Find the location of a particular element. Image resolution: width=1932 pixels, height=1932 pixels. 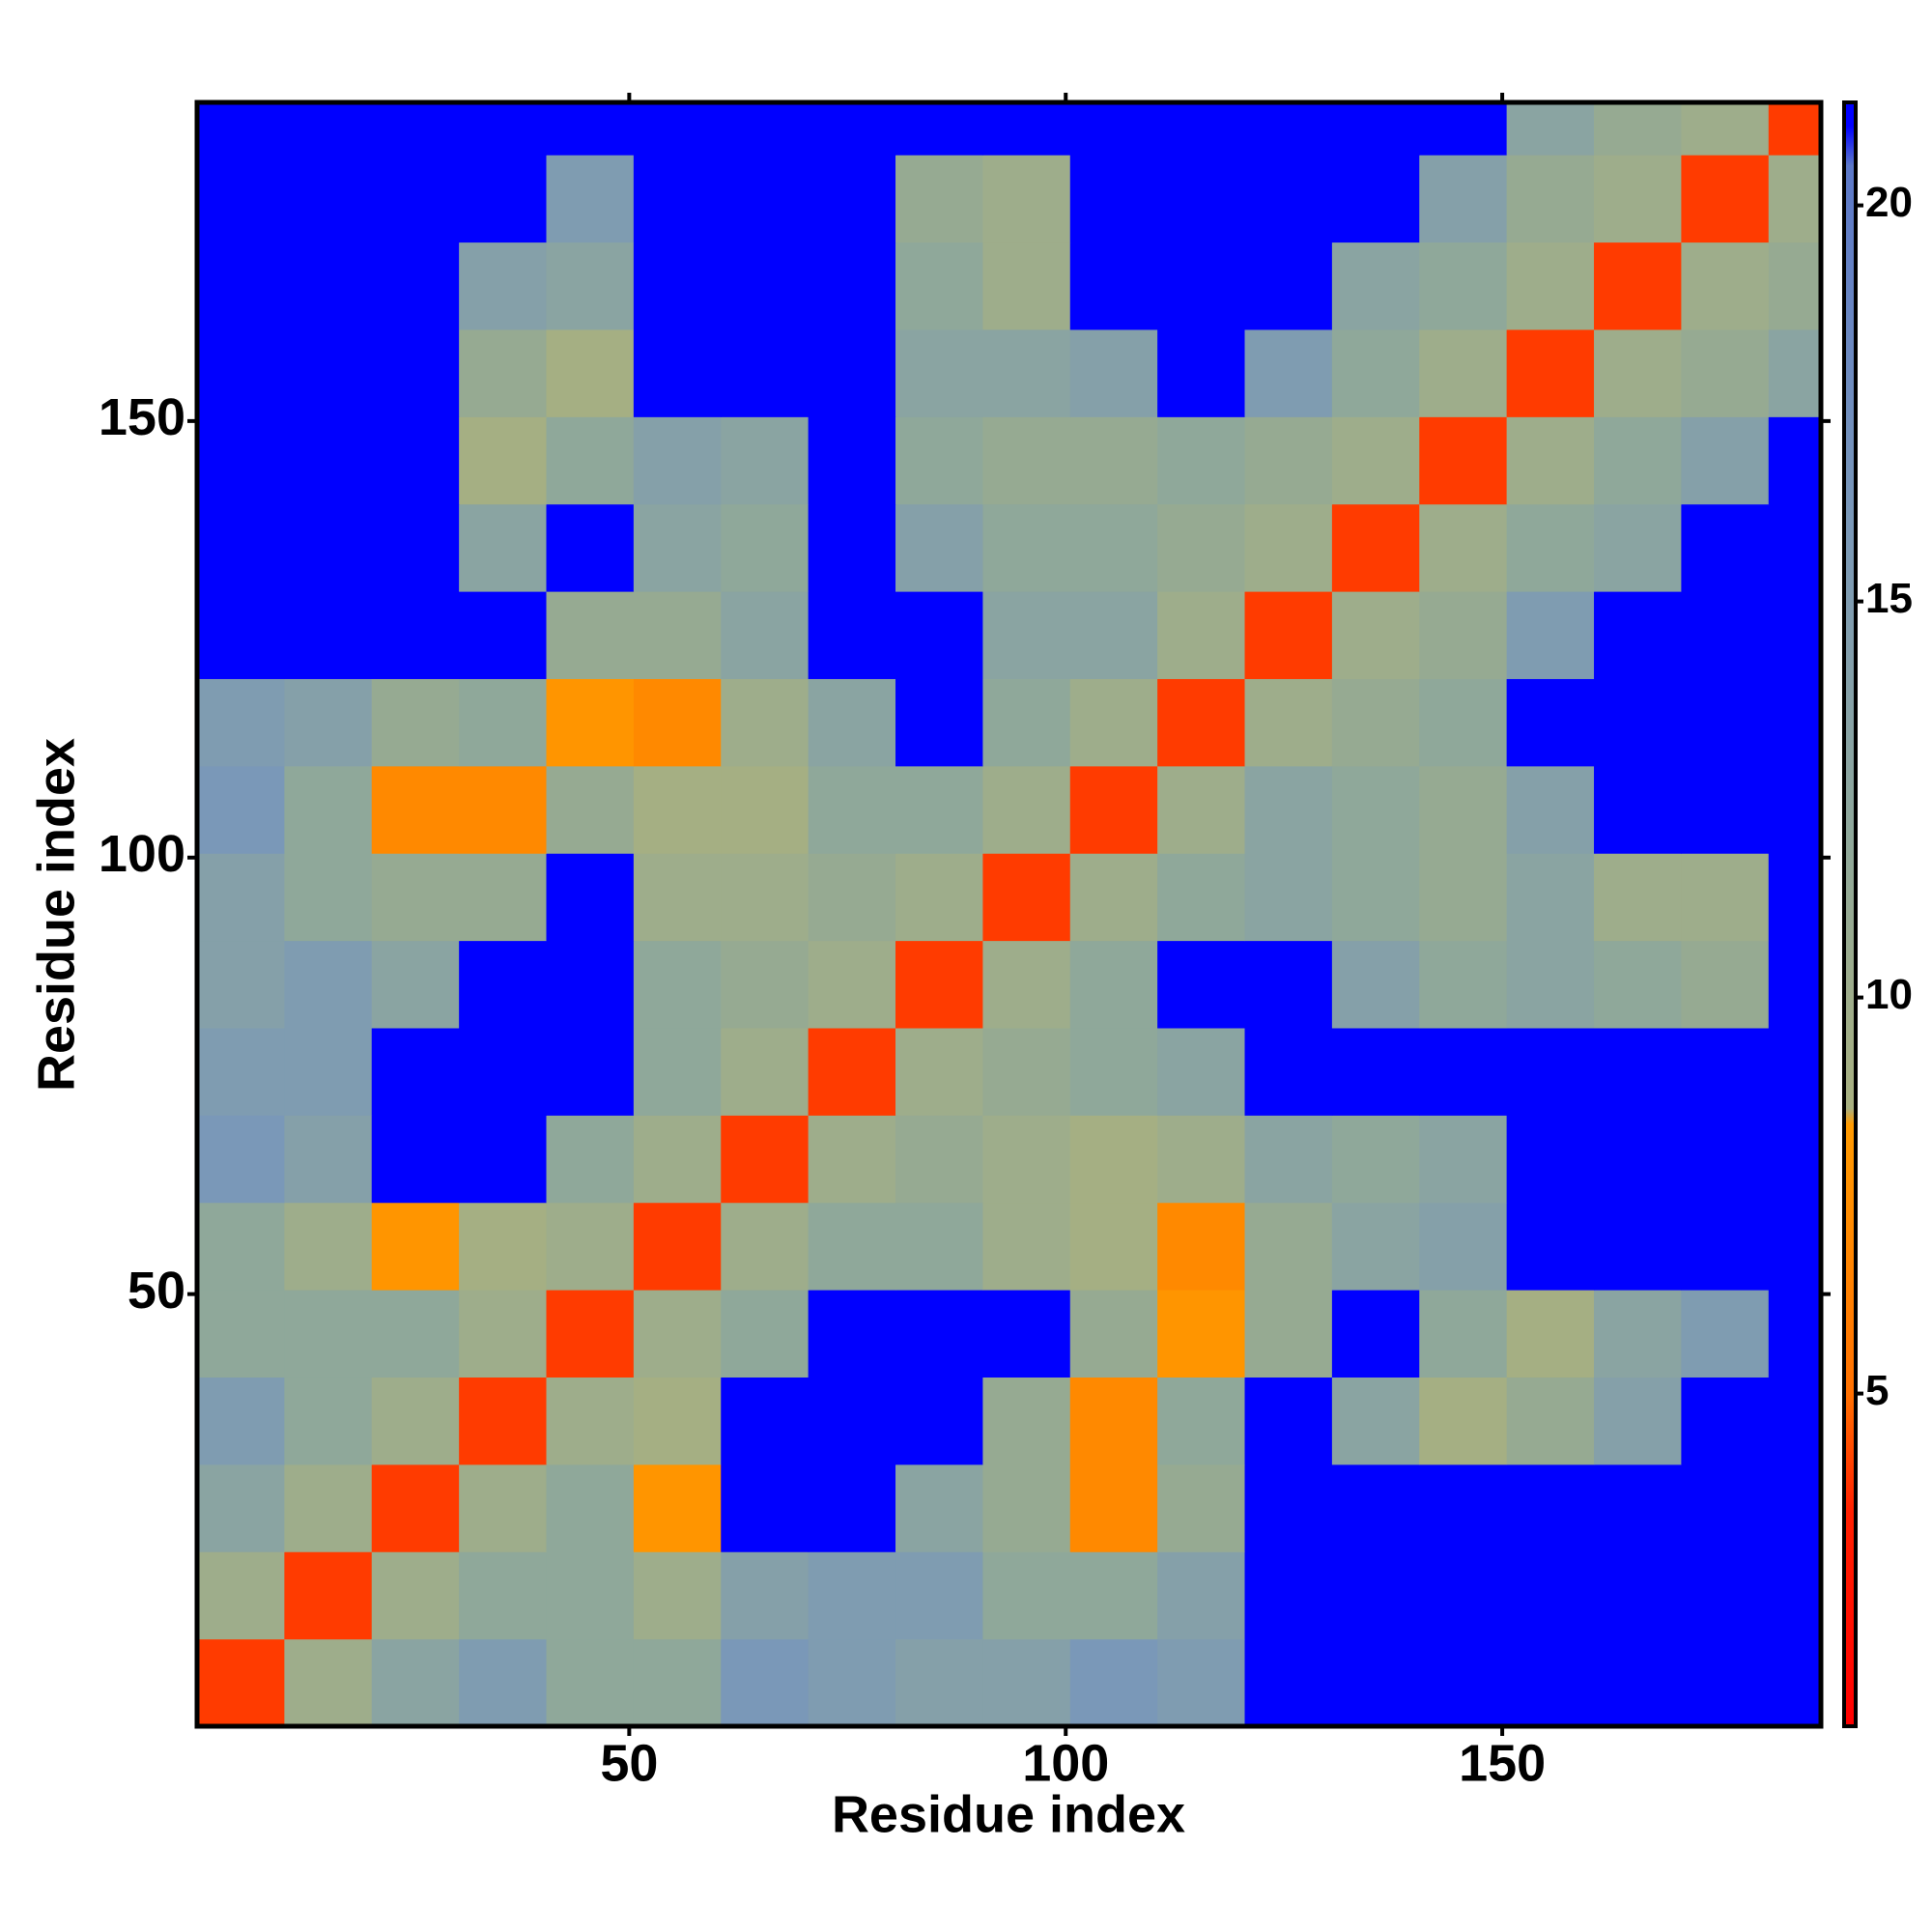

x-tick-label: 50 is located at coordinates (629, 1763).